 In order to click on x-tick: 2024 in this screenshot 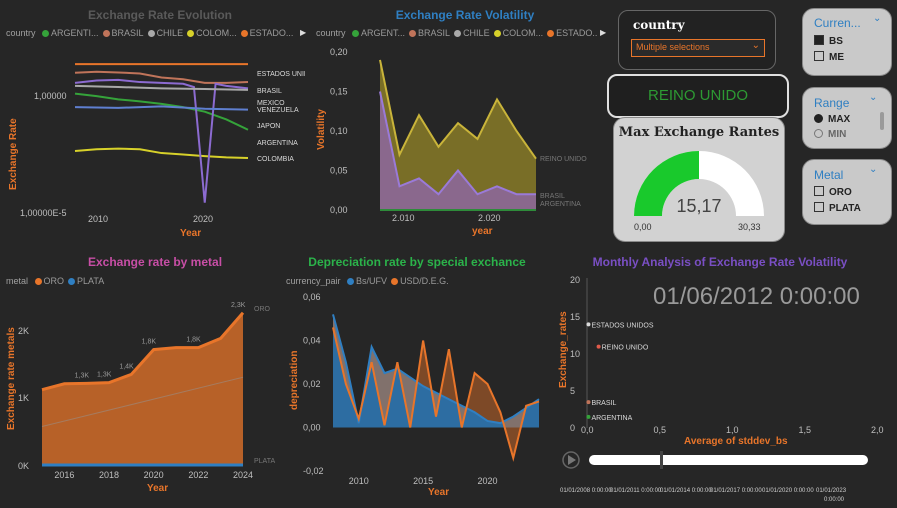, I will do `click(243, 475)`.